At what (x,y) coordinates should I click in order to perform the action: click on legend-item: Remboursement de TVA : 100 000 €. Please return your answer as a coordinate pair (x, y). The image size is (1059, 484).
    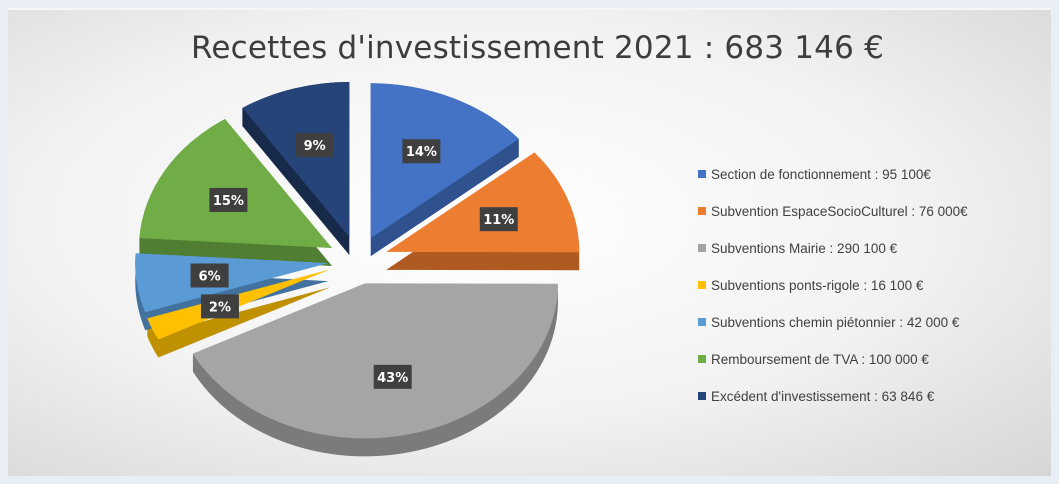
    Looking at the image, I should click on (875, 359).